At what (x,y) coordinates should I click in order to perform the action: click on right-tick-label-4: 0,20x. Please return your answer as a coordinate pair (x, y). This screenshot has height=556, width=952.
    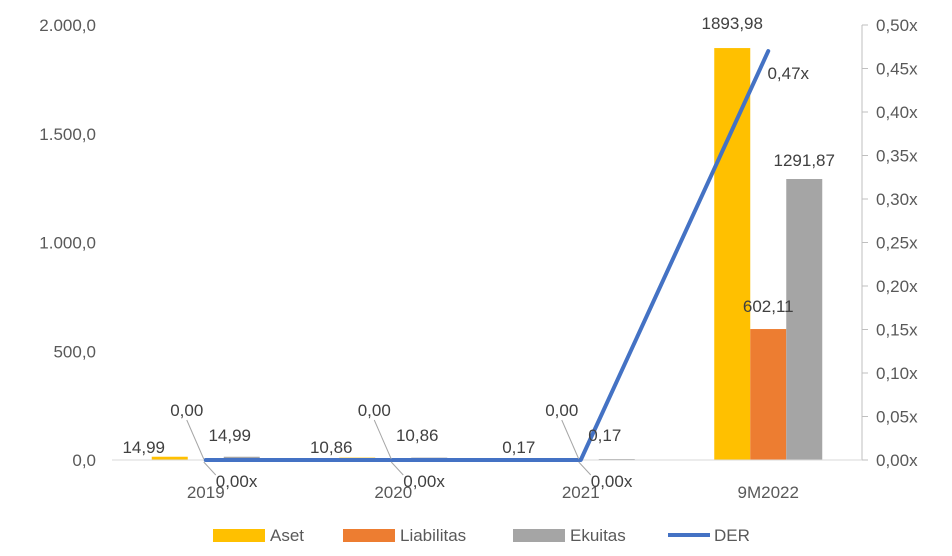
    Looking at the image, I should click on (897, 286).